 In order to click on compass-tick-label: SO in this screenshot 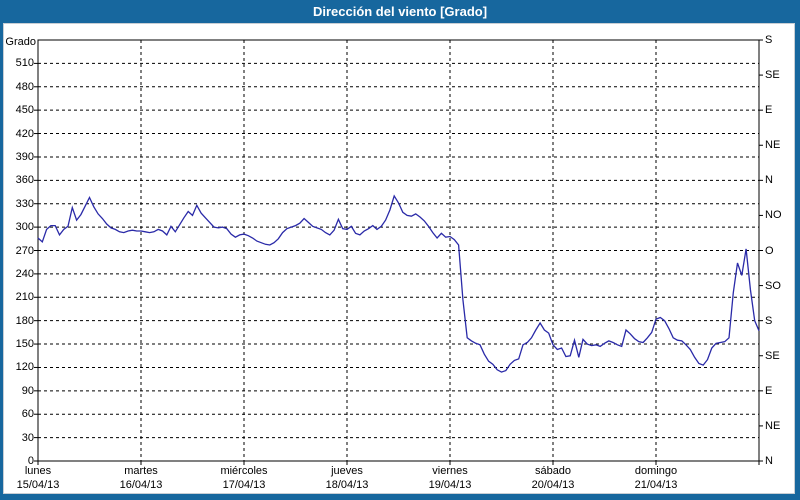, I will do `click(773, 285)`.